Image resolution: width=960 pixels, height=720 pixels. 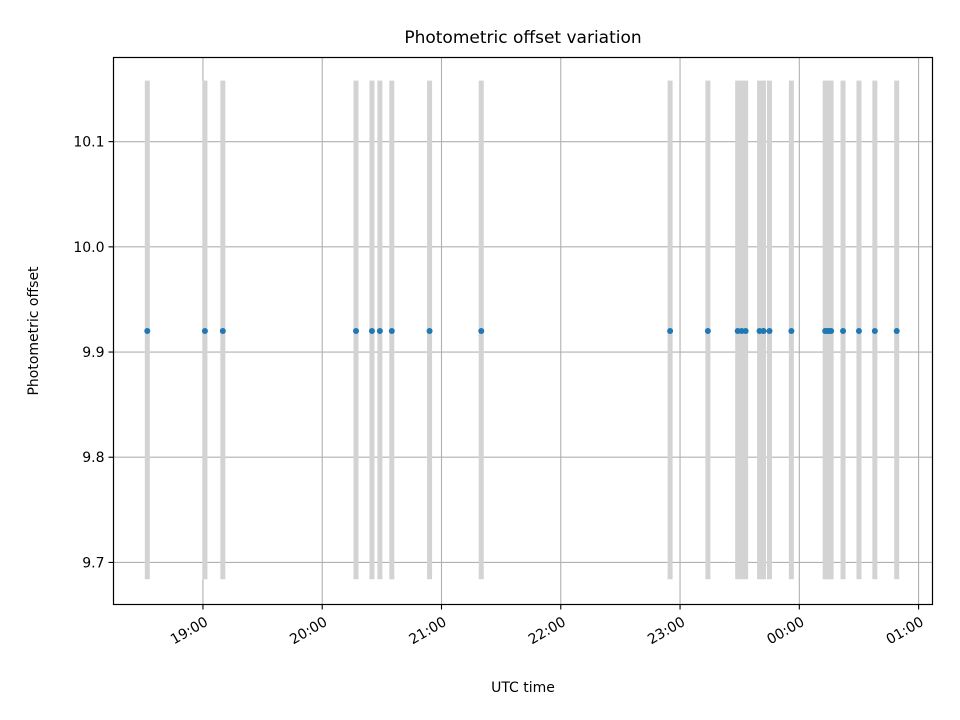 I want to click on y-tick-label: 9.8, so click(x=93, y=458).